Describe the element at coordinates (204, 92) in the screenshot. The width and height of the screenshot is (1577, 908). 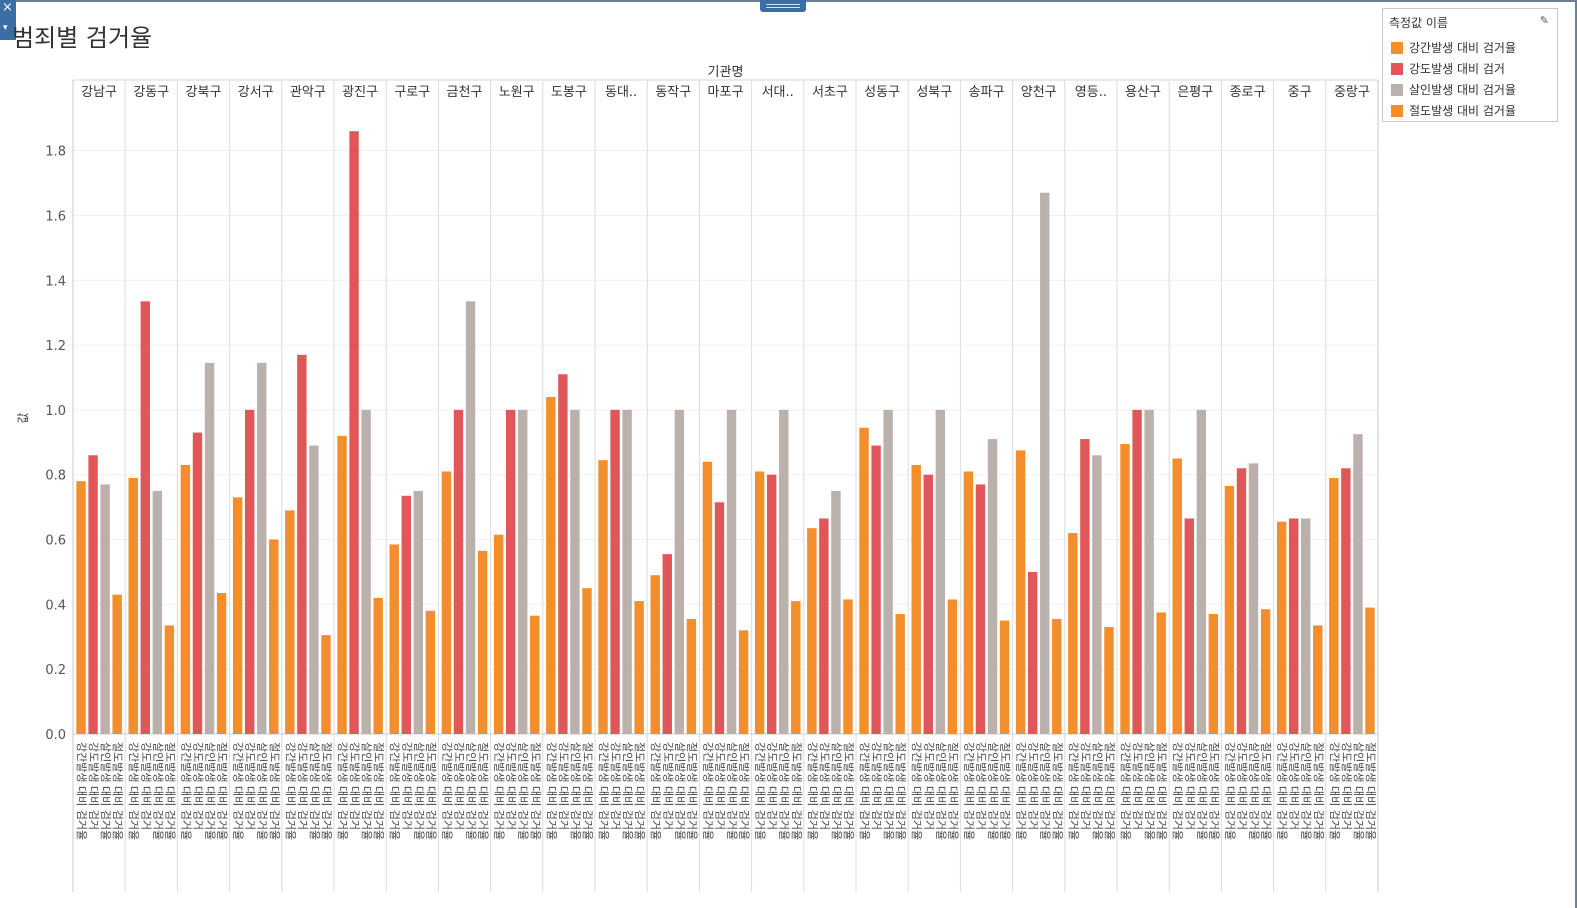
I see `column-header-label: 강북구` at that location.